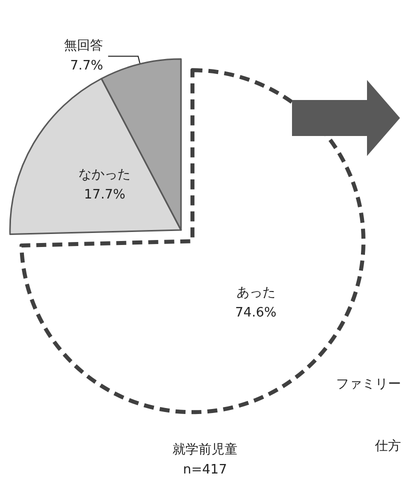  I want to click on slice-label: 無回答, so click(84, 46).